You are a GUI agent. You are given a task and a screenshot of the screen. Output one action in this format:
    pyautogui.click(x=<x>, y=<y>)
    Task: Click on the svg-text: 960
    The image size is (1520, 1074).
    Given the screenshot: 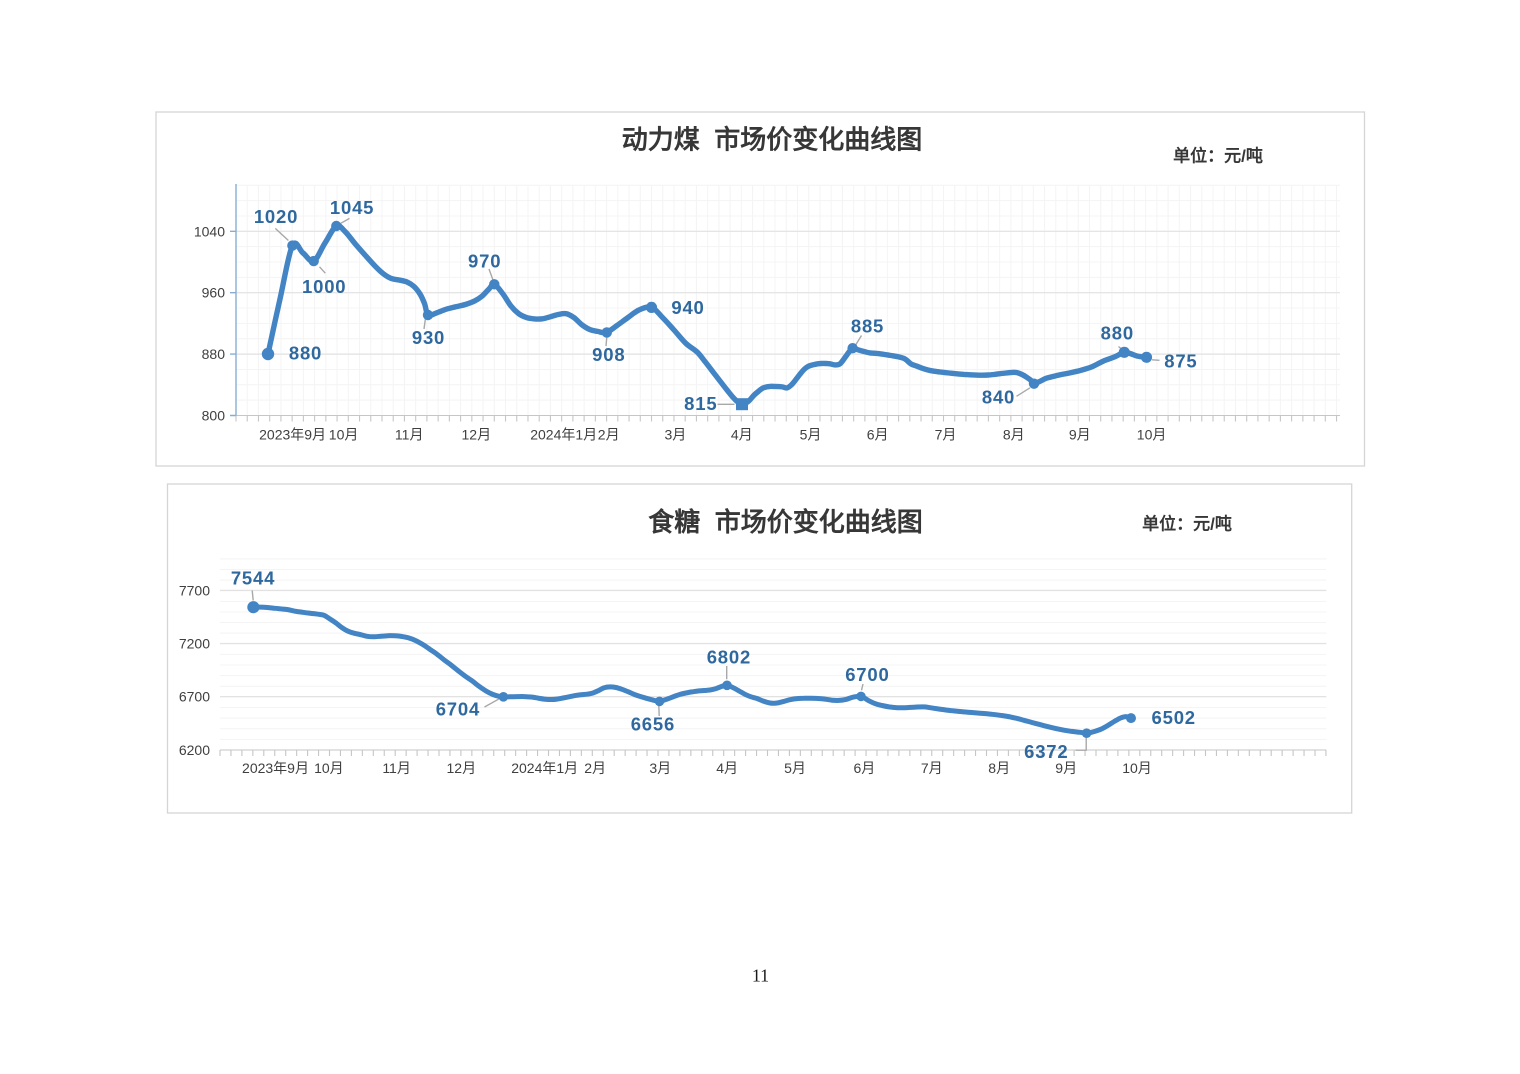 What is the action you would take?
    pyautogui.click(x=214, y=293)
    